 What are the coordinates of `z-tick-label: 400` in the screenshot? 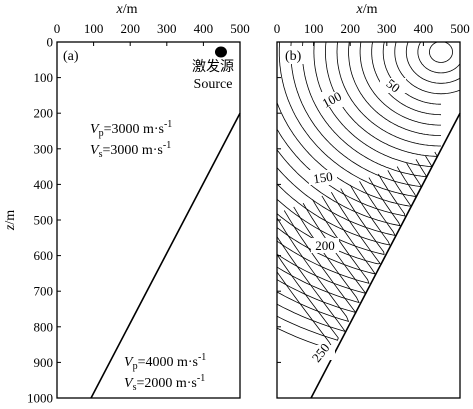 It's located at (44, 184).